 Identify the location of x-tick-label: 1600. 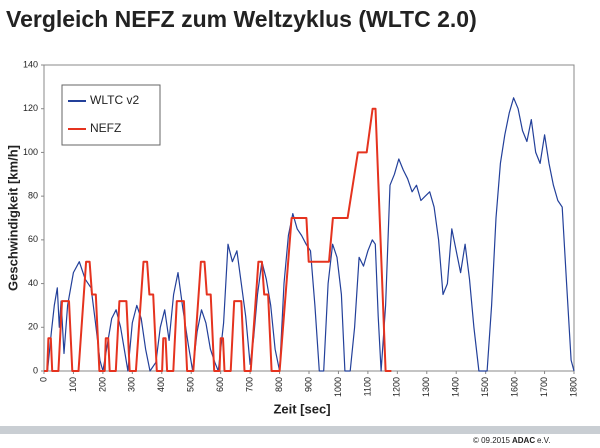
(514, 387).